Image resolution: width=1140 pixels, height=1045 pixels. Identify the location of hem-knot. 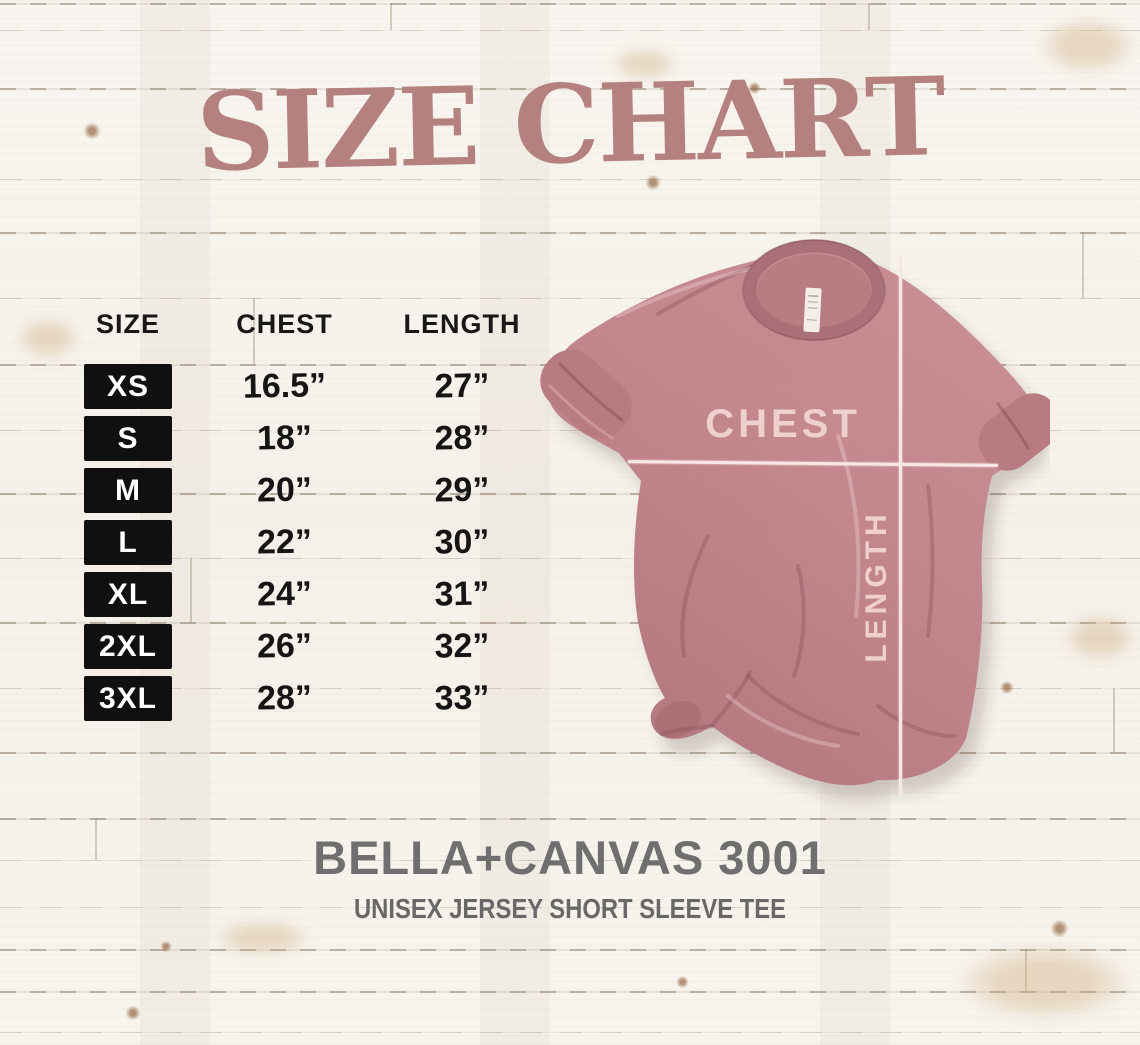
(678, 719).